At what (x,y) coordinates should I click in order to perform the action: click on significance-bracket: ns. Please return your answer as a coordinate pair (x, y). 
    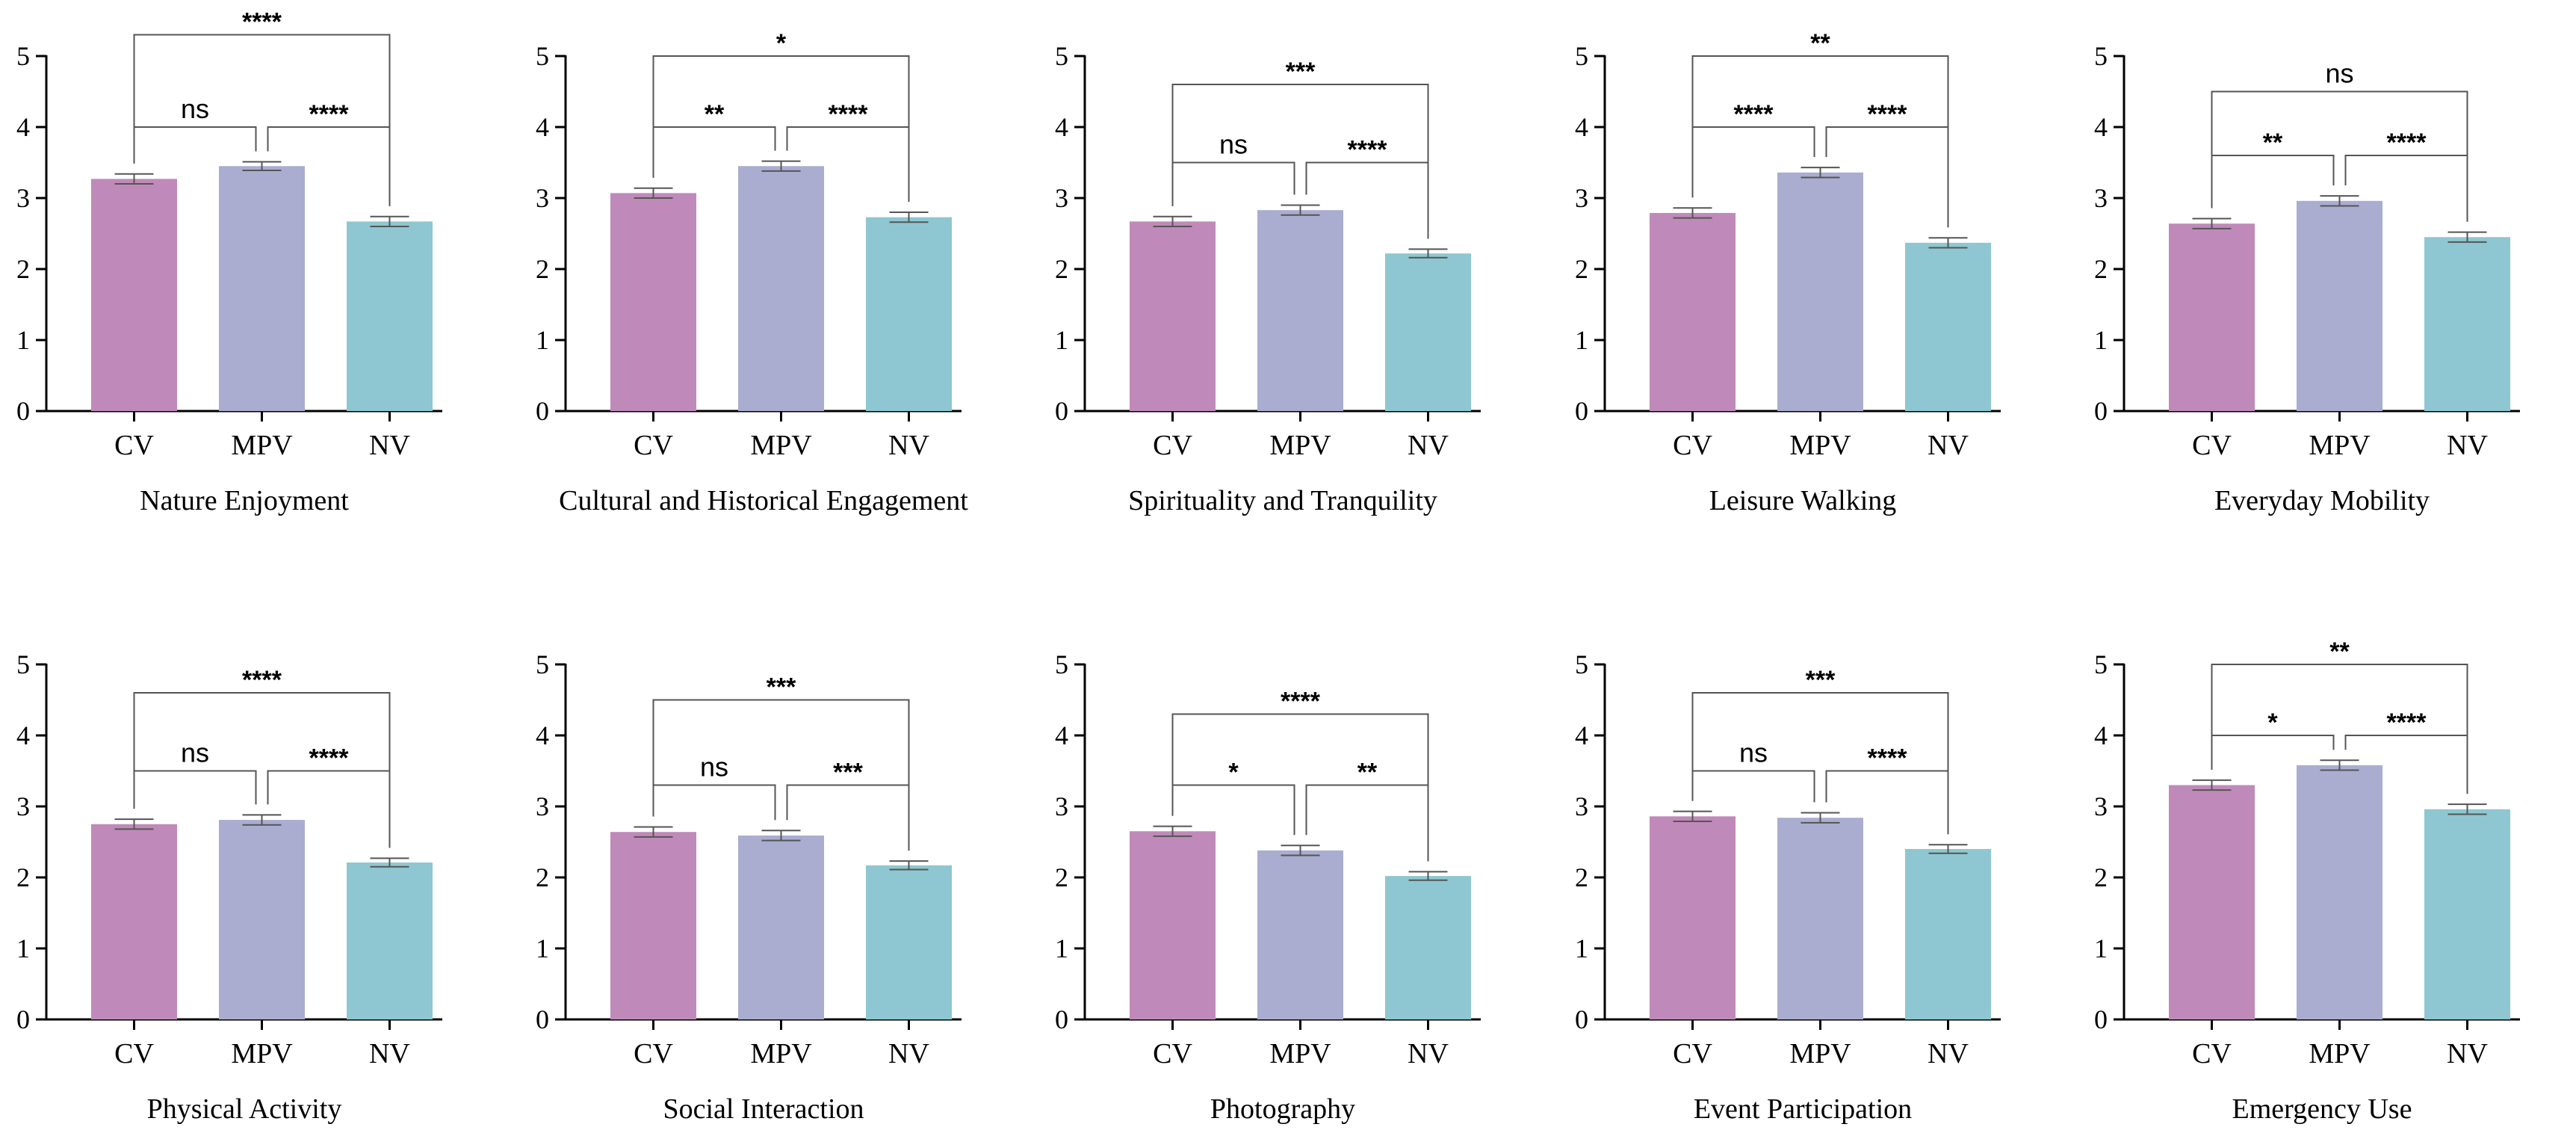
    Looking at the image, I should click on (195, 773).